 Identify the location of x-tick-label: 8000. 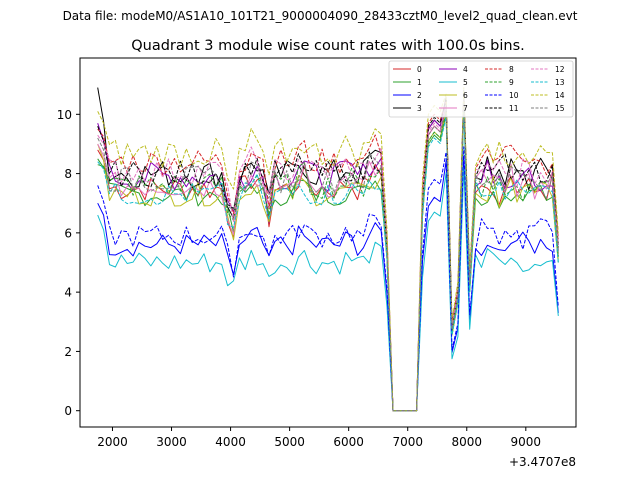
(466, 442).